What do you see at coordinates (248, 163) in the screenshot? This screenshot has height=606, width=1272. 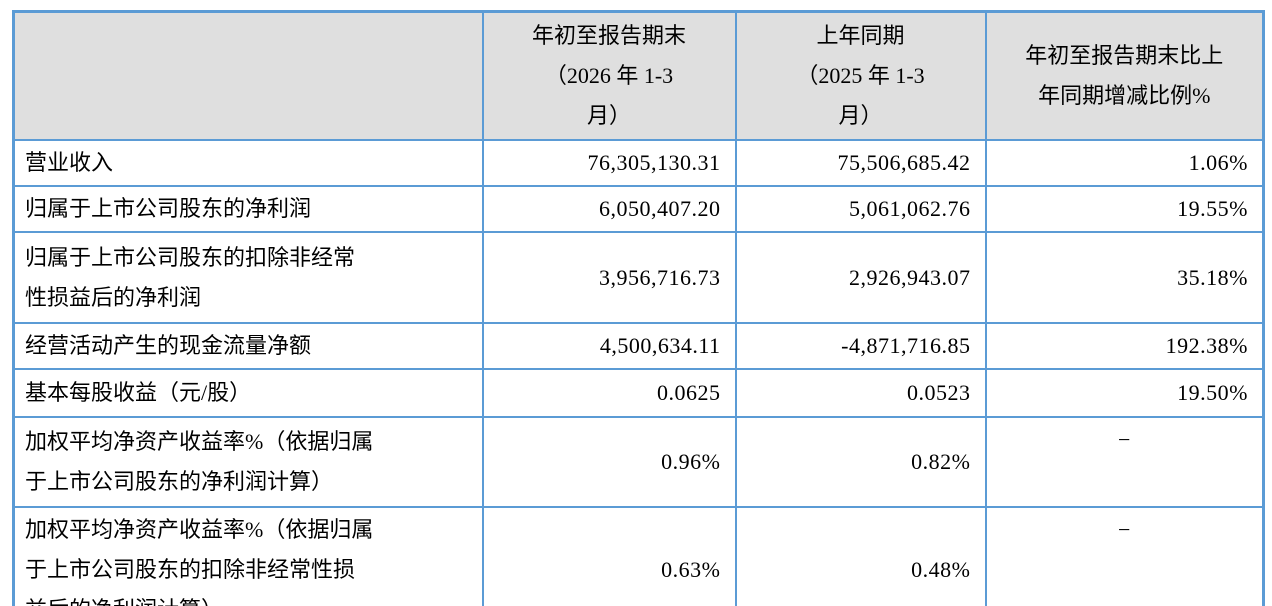 I see `metric-label: 营业收入` at bounding box center [248, 163].